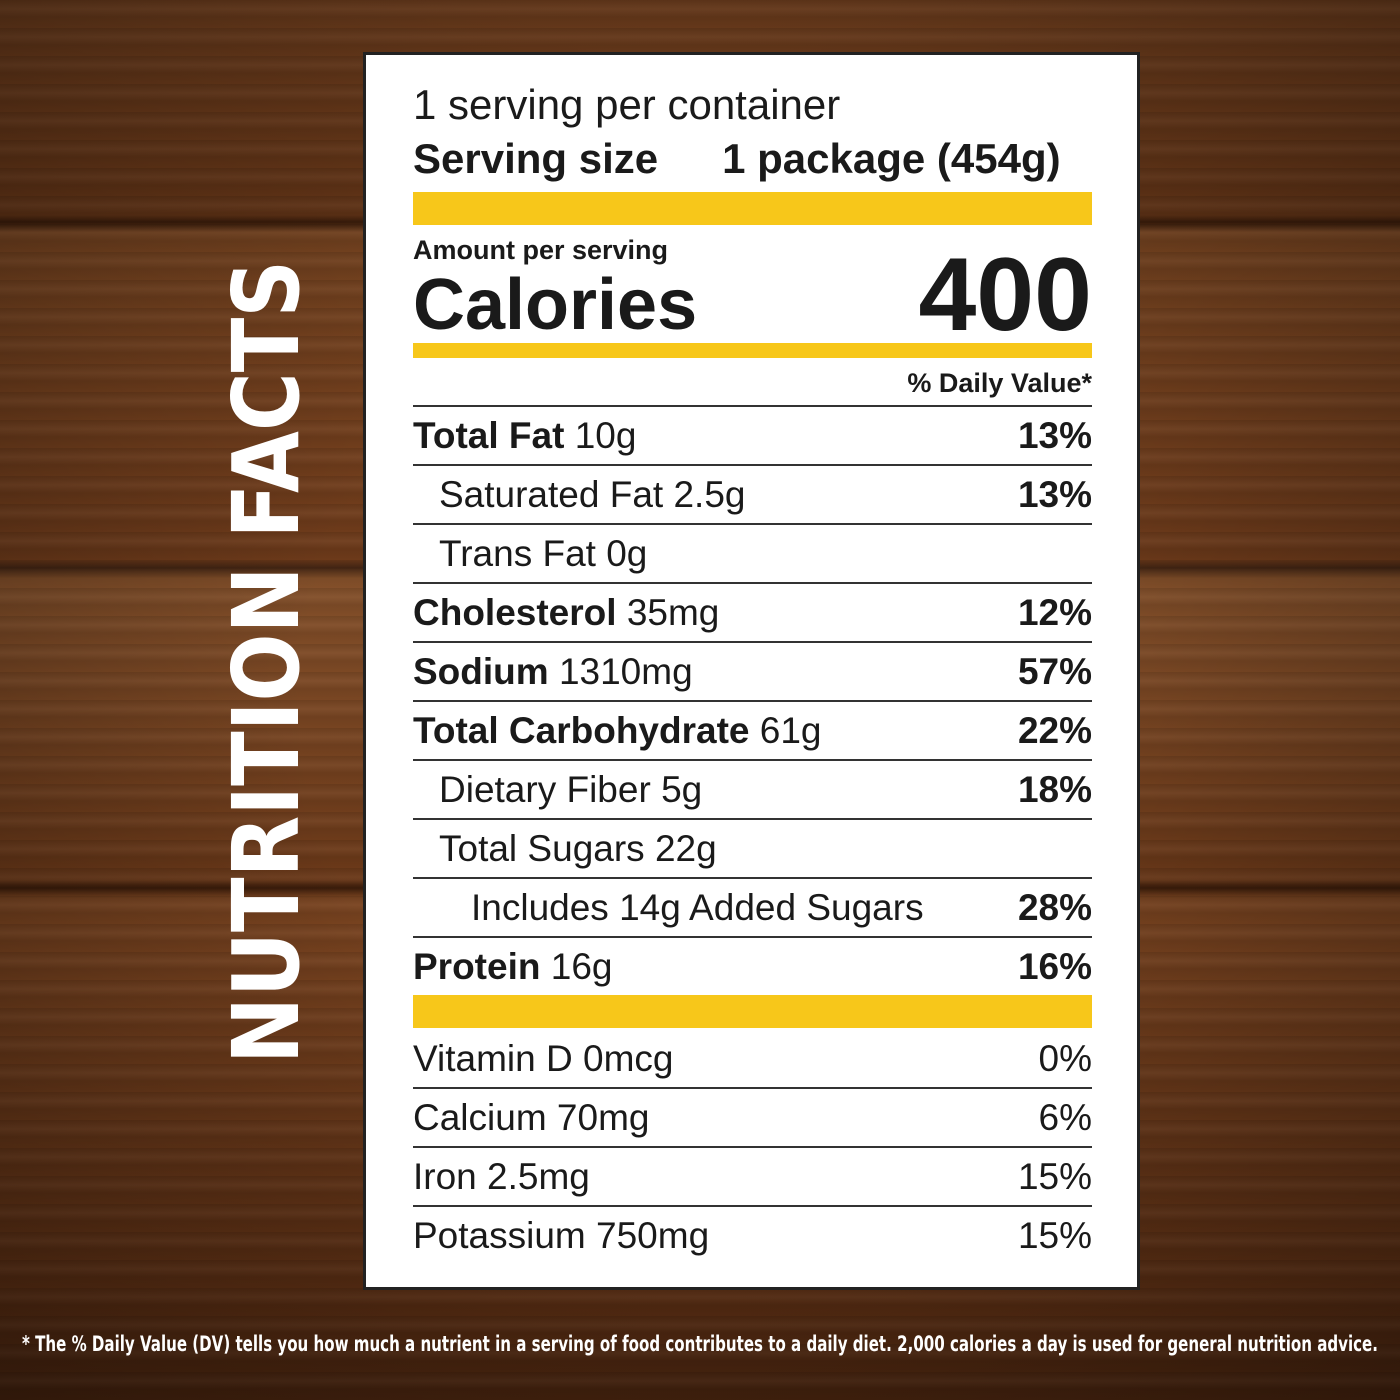 The width and height of the screenshot is (1400, 1400). Describe the element at coordinates (1054, 907) in the screenshot. I see `nutrient-dv: 28%` at that location.